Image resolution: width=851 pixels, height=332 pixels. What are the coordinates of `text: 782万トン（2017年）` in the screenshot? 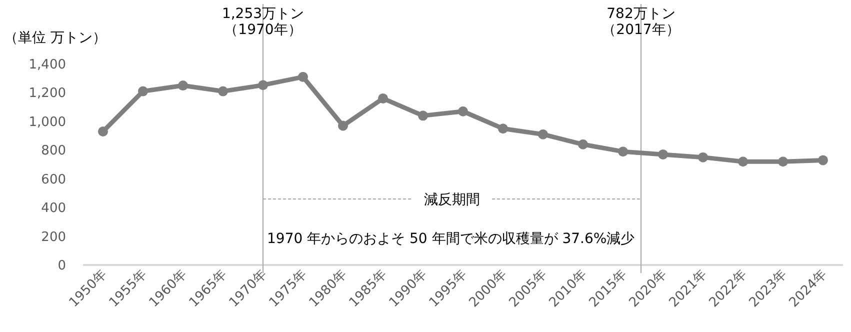 It's located at (641, 22).